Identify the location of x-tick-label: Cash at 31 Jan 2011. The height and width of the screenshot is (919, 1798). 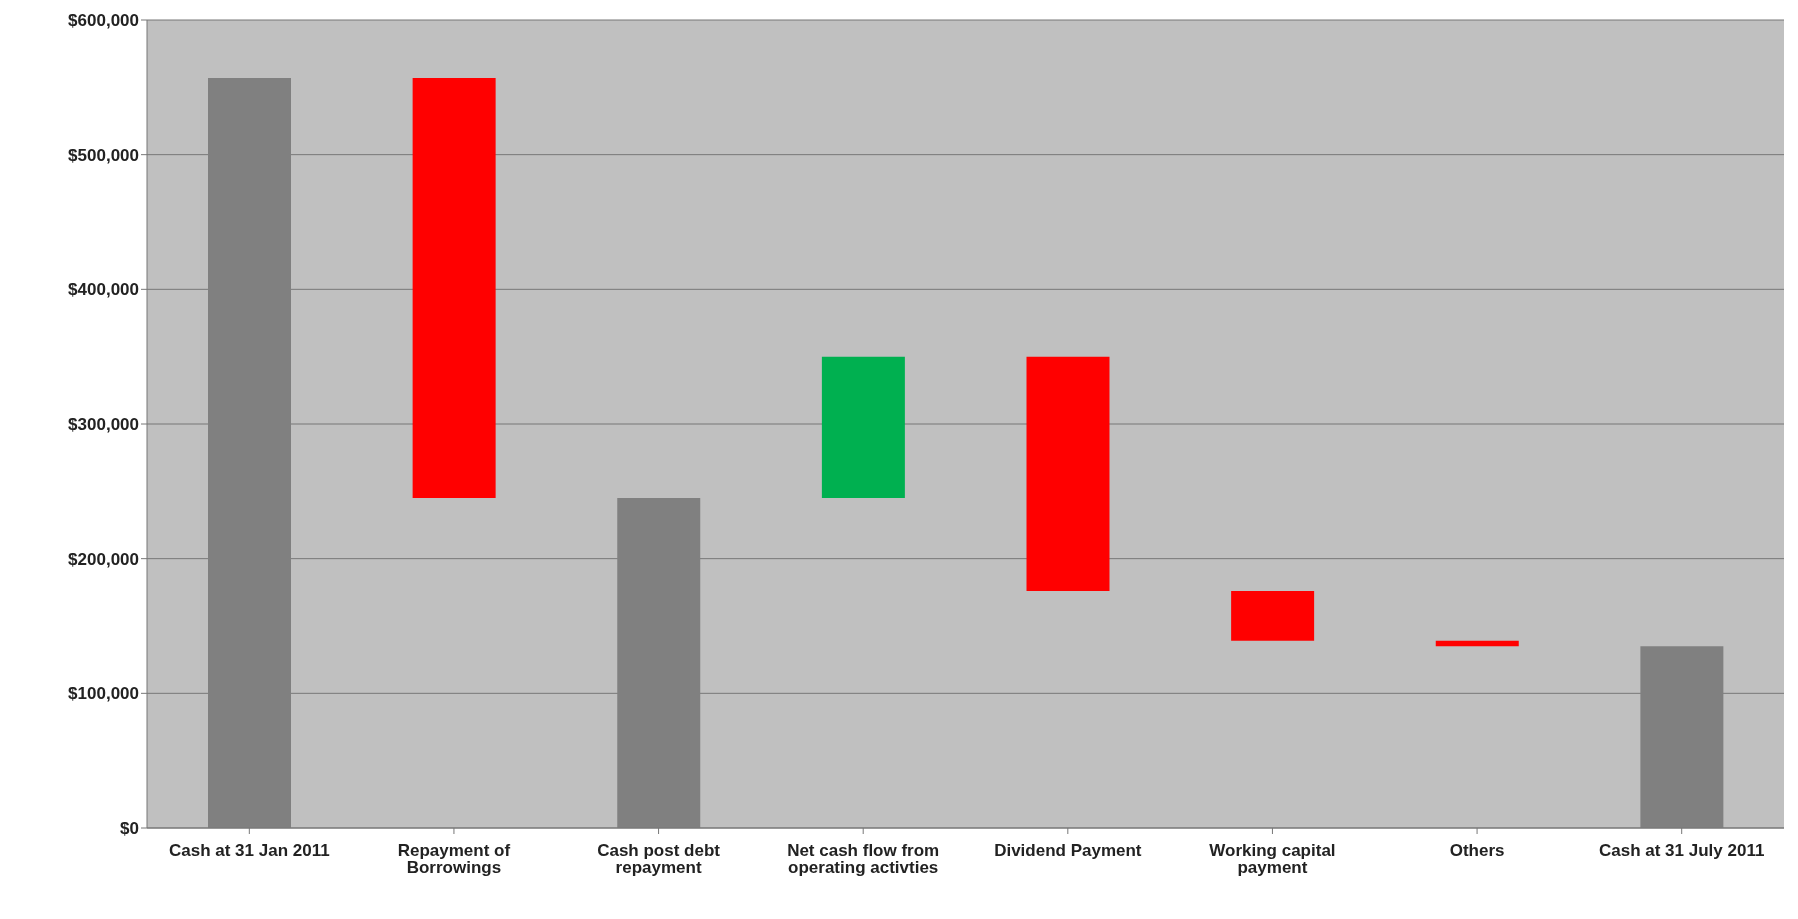
(249, 851).